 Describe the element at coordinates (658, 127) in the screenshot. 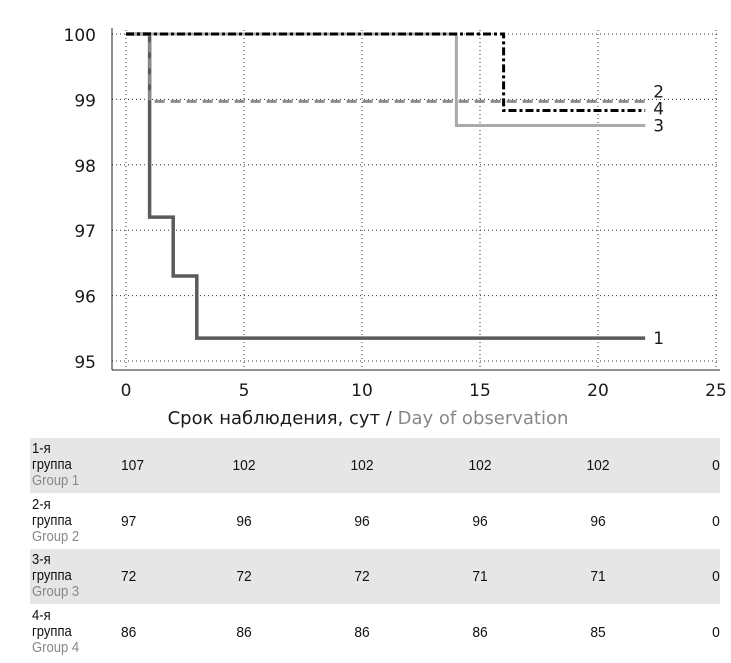

I see `series-label: 3` at that location.